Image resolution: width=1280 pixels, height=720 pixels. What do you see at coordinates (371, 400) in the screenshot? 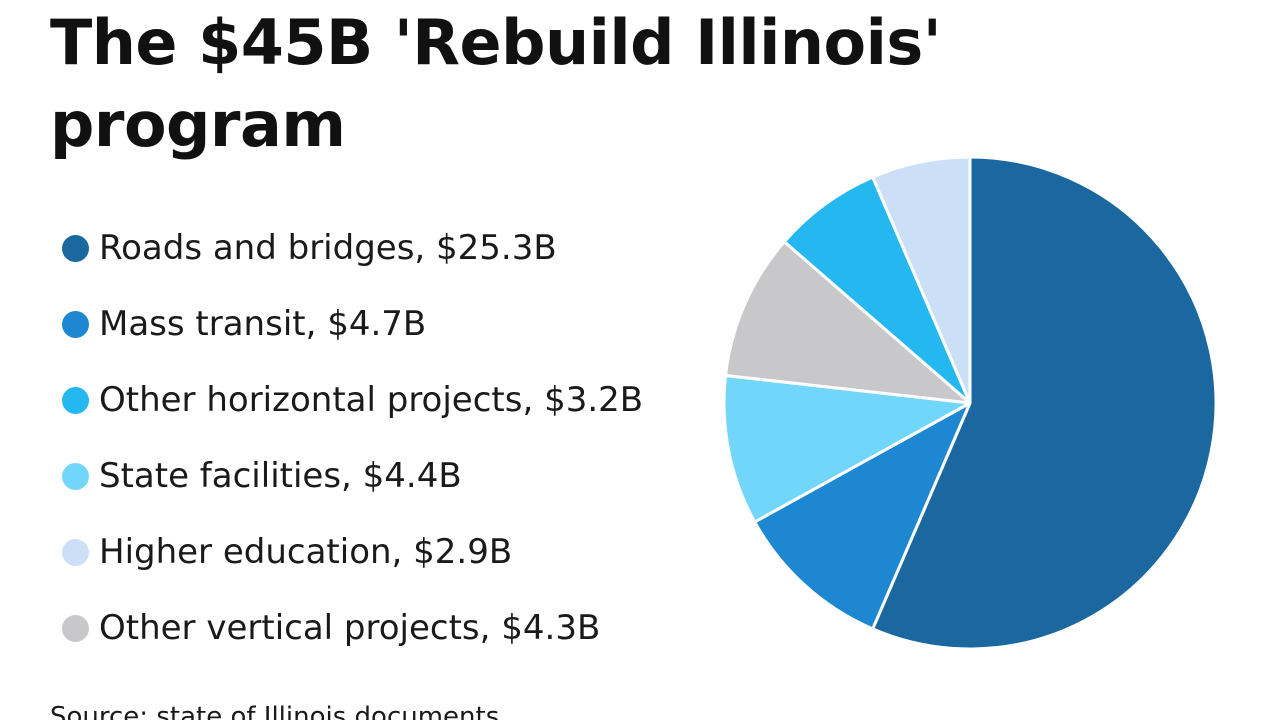
I see `legend-label-other-horizontal-projects: Other horizontal projects, $3.2B` at bounding box center [371, 400].